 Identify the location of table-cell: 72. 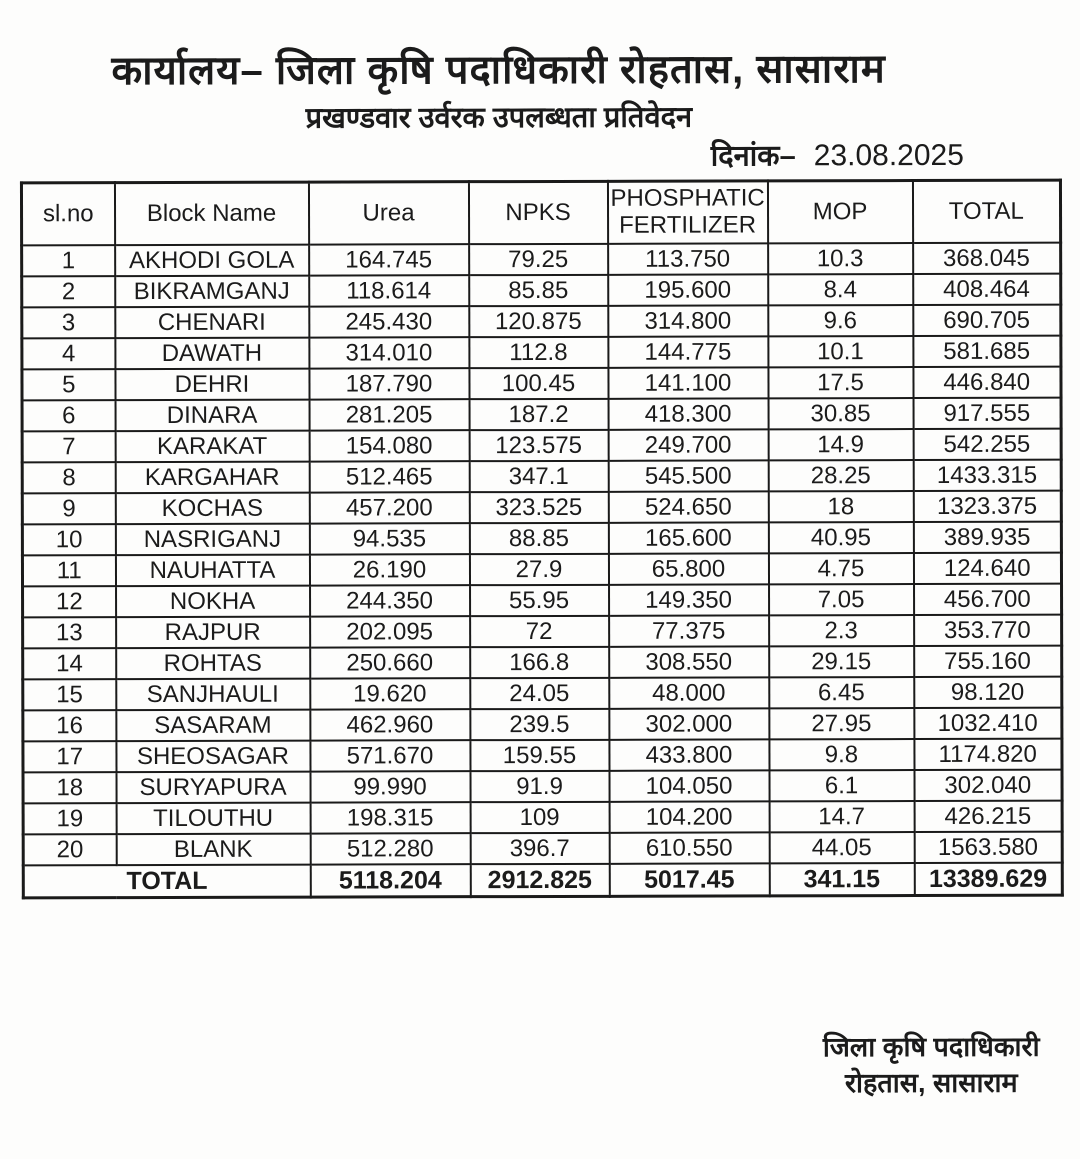
(539, 631).